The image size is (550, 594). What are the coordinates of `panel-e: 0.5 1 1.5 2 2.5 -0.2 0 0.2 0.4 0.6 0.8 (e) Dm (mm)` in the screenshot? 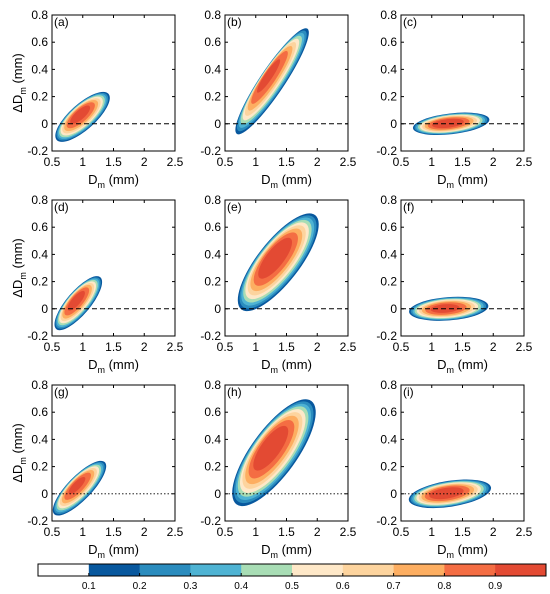 It's located at (278, 284).